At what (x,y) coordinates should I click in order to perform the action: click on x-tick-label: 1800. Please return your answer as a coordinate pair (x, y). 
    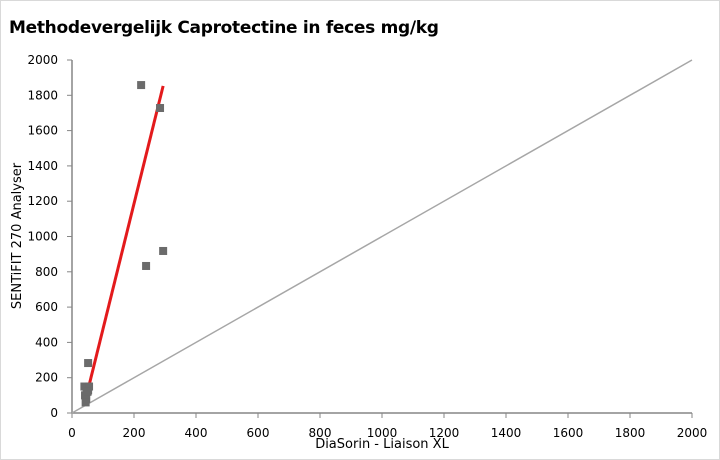
    Looking at the image, I should click on (630, 433).